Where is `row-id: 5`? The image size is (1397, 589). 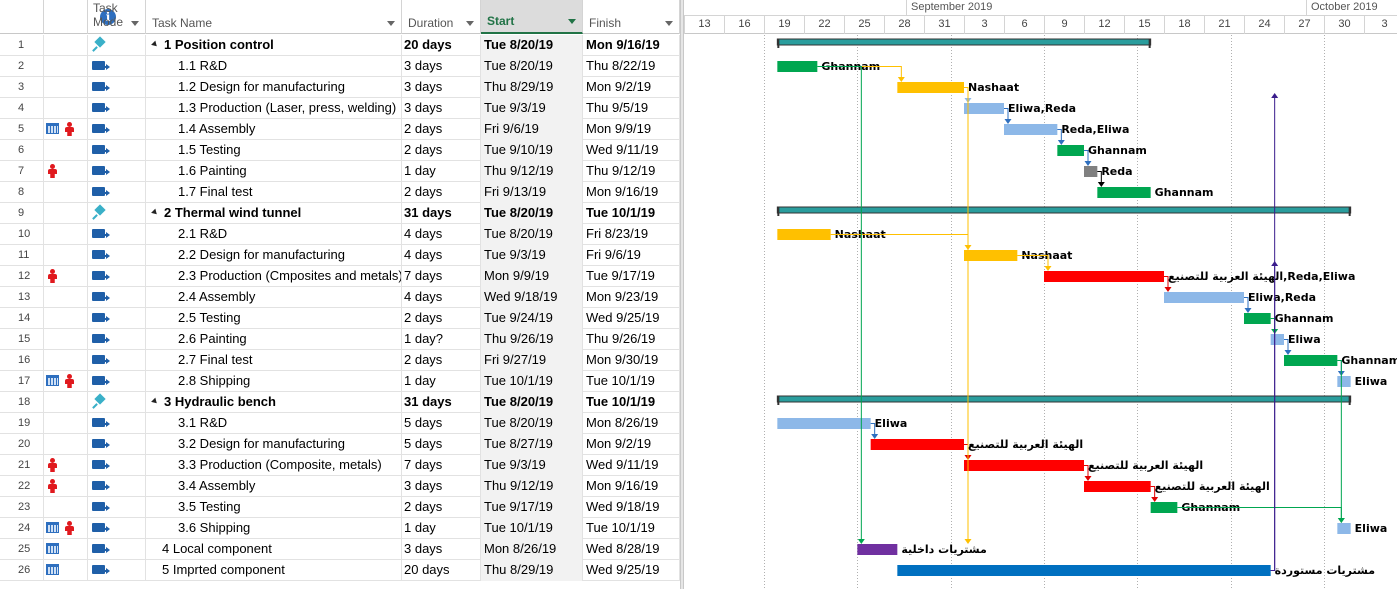
row-id: 5 is located at coordinates (22, 129).